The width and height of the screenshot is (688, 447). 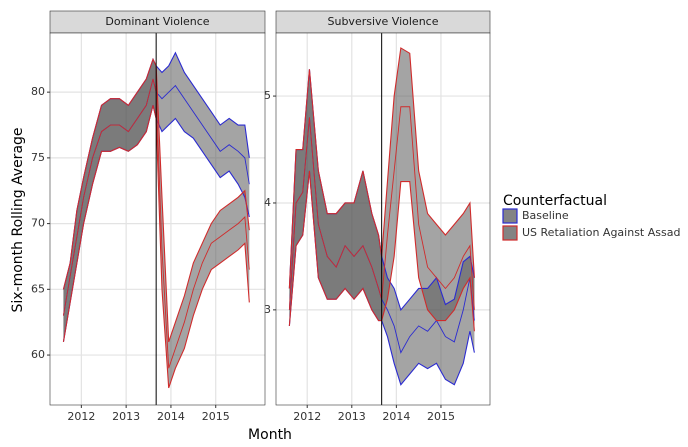 I want to click on strip-label: Dominant Violence, so click(x=157, y=21).